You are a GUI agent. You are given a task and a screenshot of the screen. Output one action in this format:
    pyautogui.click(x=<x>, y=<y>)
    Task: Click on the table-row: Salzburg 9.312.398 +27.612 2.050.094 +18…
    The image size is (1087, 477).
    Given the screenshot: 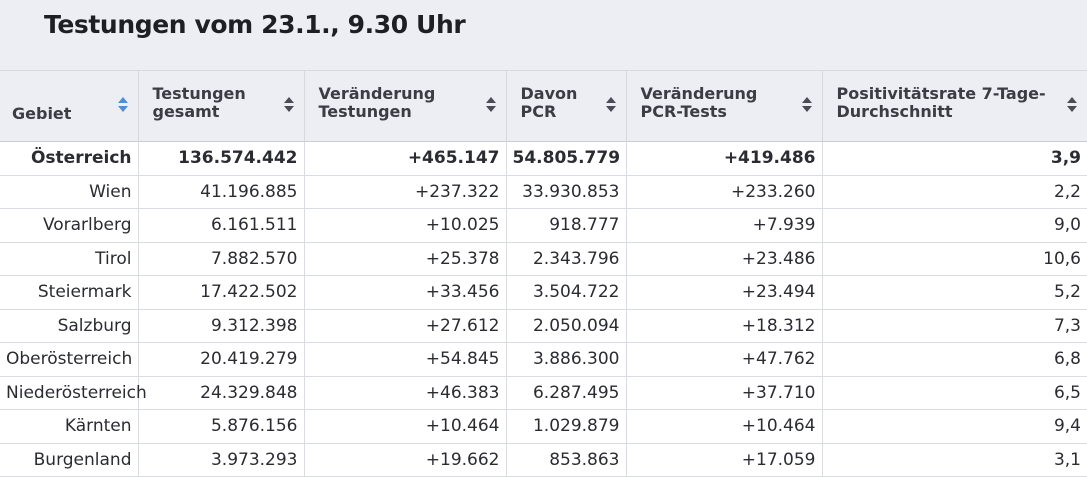 What is the action you would take?
    pyautogui.click(x=543, y=326)
    